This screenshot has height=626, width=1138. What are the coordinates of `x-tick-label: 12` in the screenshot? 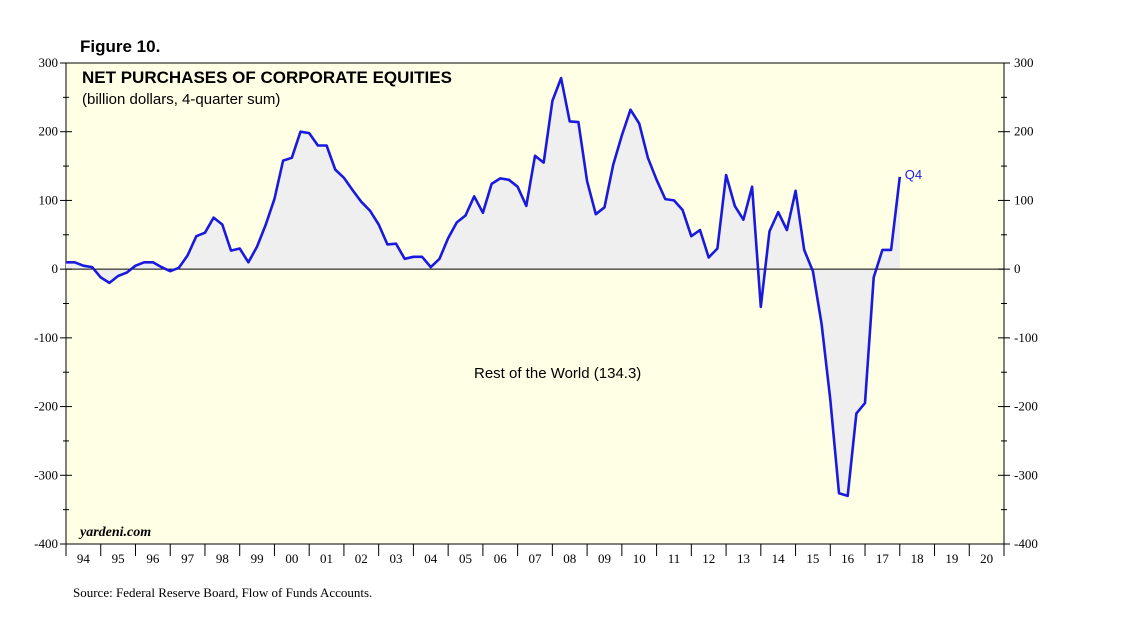 It's located at (708, 558).